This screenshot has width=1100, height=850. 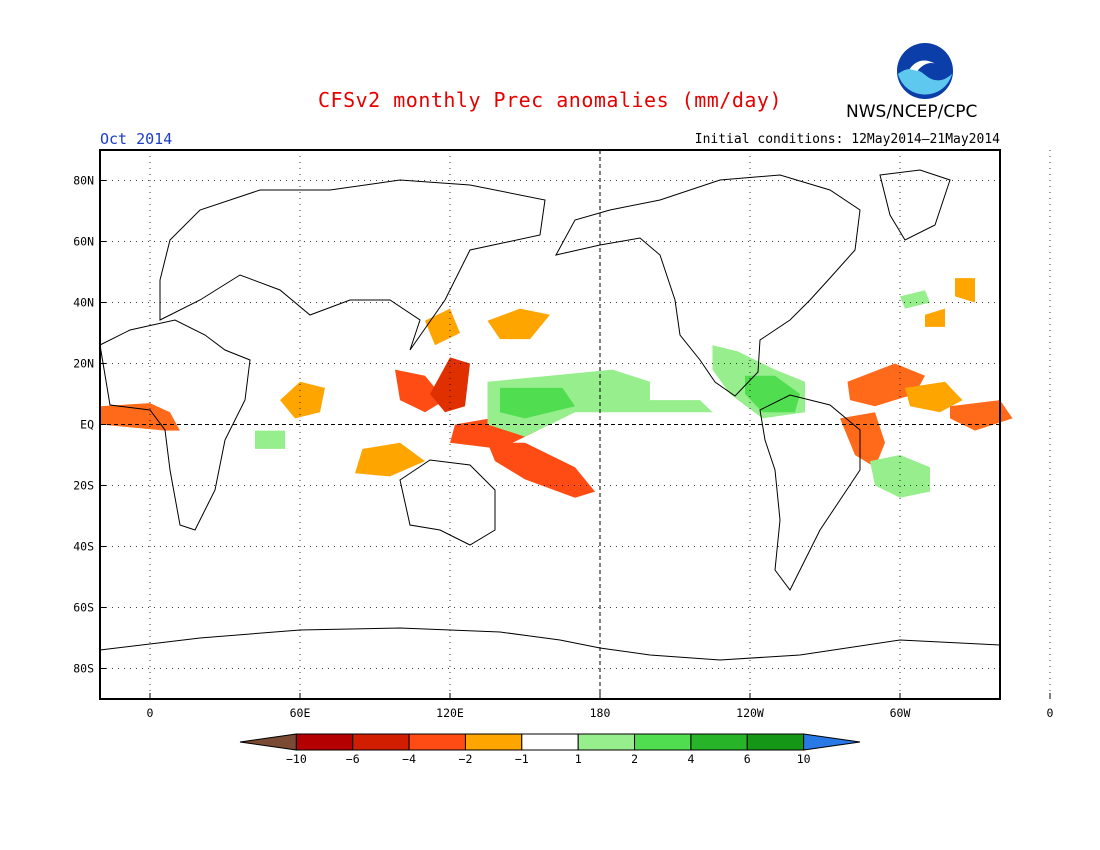 What do you see at coordinates (83, 608) in the screenshot?
I see `y-tick-label: 60S` at bounding box center [83, 608].